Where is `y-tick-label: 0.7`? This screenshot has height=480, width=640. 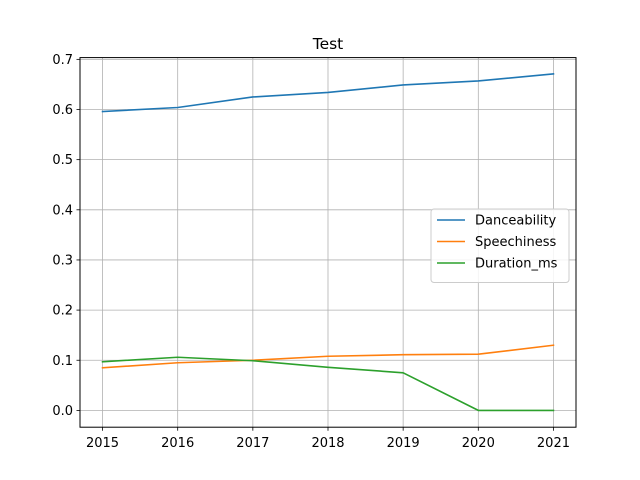 y-tick-label: 0.7 is located at coordinates (62, 60).